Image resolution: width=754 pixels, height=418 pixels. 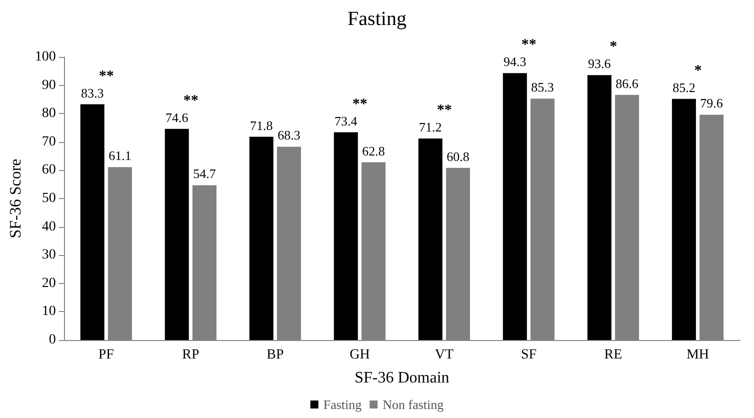 What do you see at coordinates (49, 114) in the screenshot?
I see `y-tick-label: 80` at bounding box center [49, 114].